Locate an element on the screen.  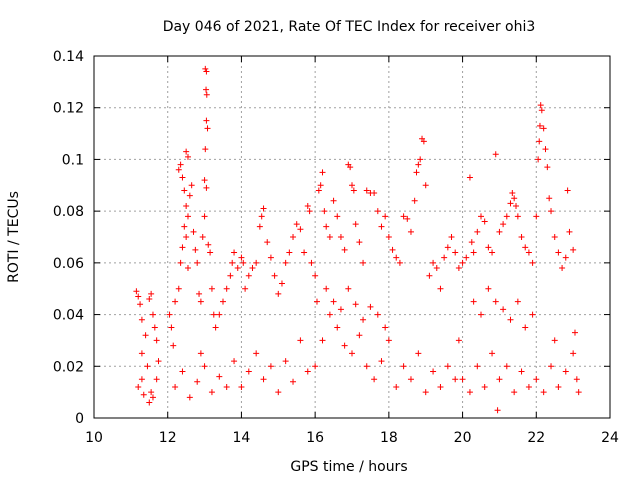
x-tick-label: 18 is located at coordinates (389, 438).